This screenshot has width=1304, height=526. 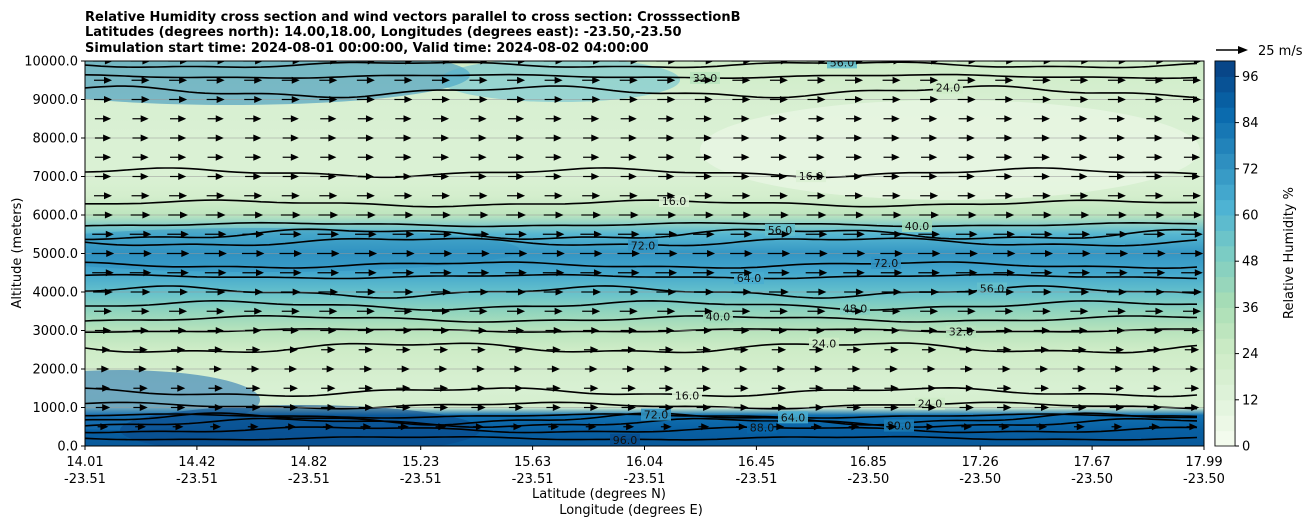 I want to click on y-tick-label: 3000.0, so click(x=56, y=331).